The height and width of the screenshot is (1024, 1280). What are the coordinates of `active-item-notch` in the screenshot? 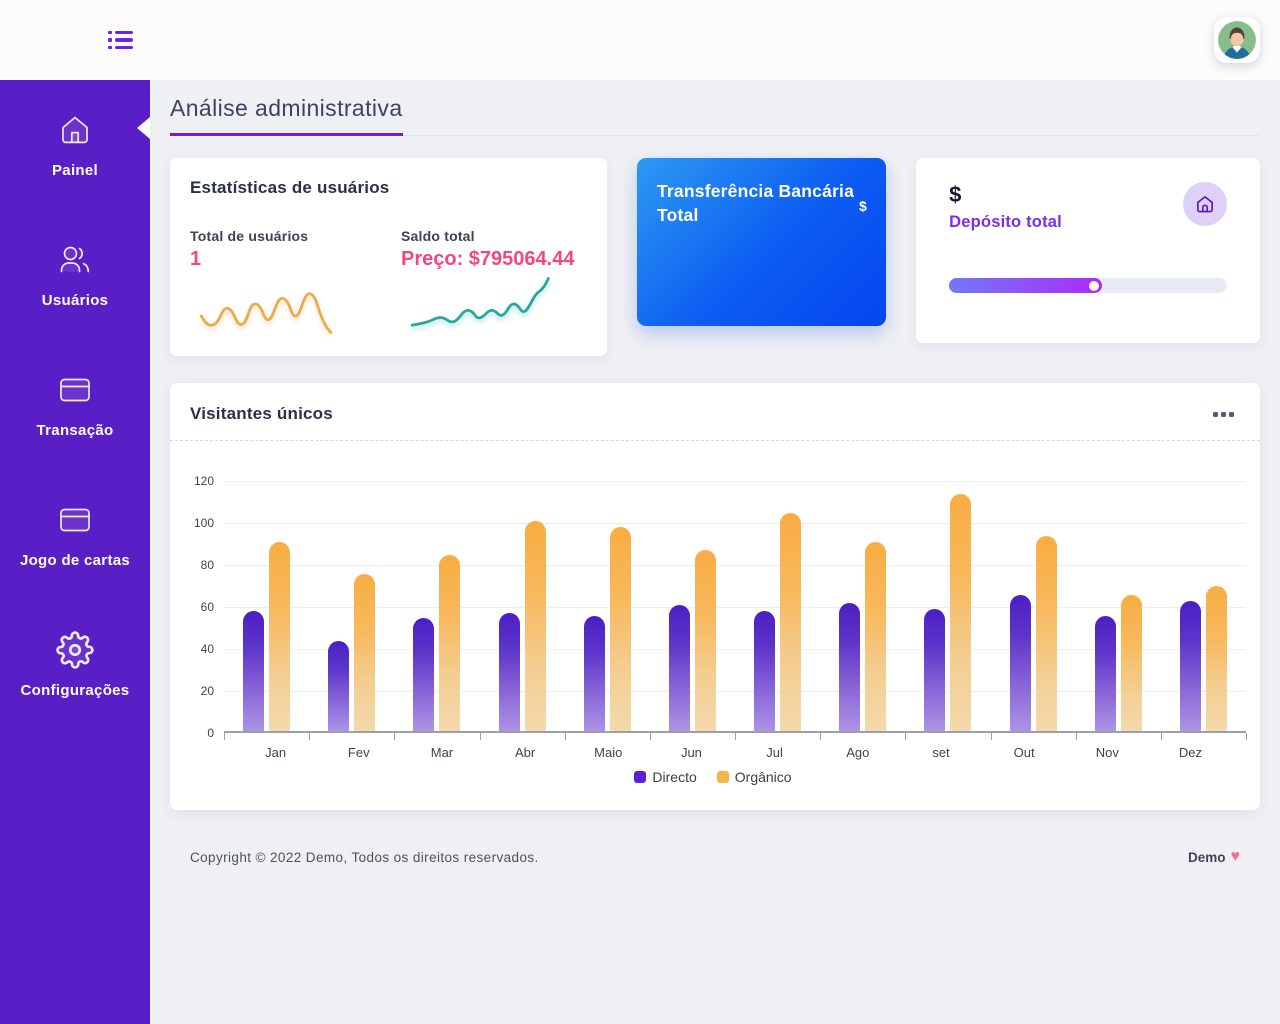 It's located at (138, 128).